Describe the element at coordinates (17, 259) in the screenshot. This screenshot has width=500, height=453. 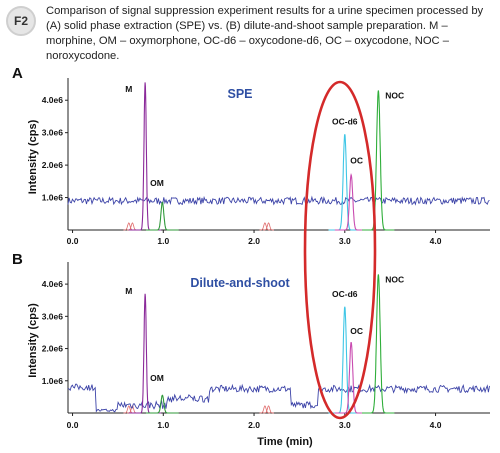
I see `panel-letter: B` at that location.